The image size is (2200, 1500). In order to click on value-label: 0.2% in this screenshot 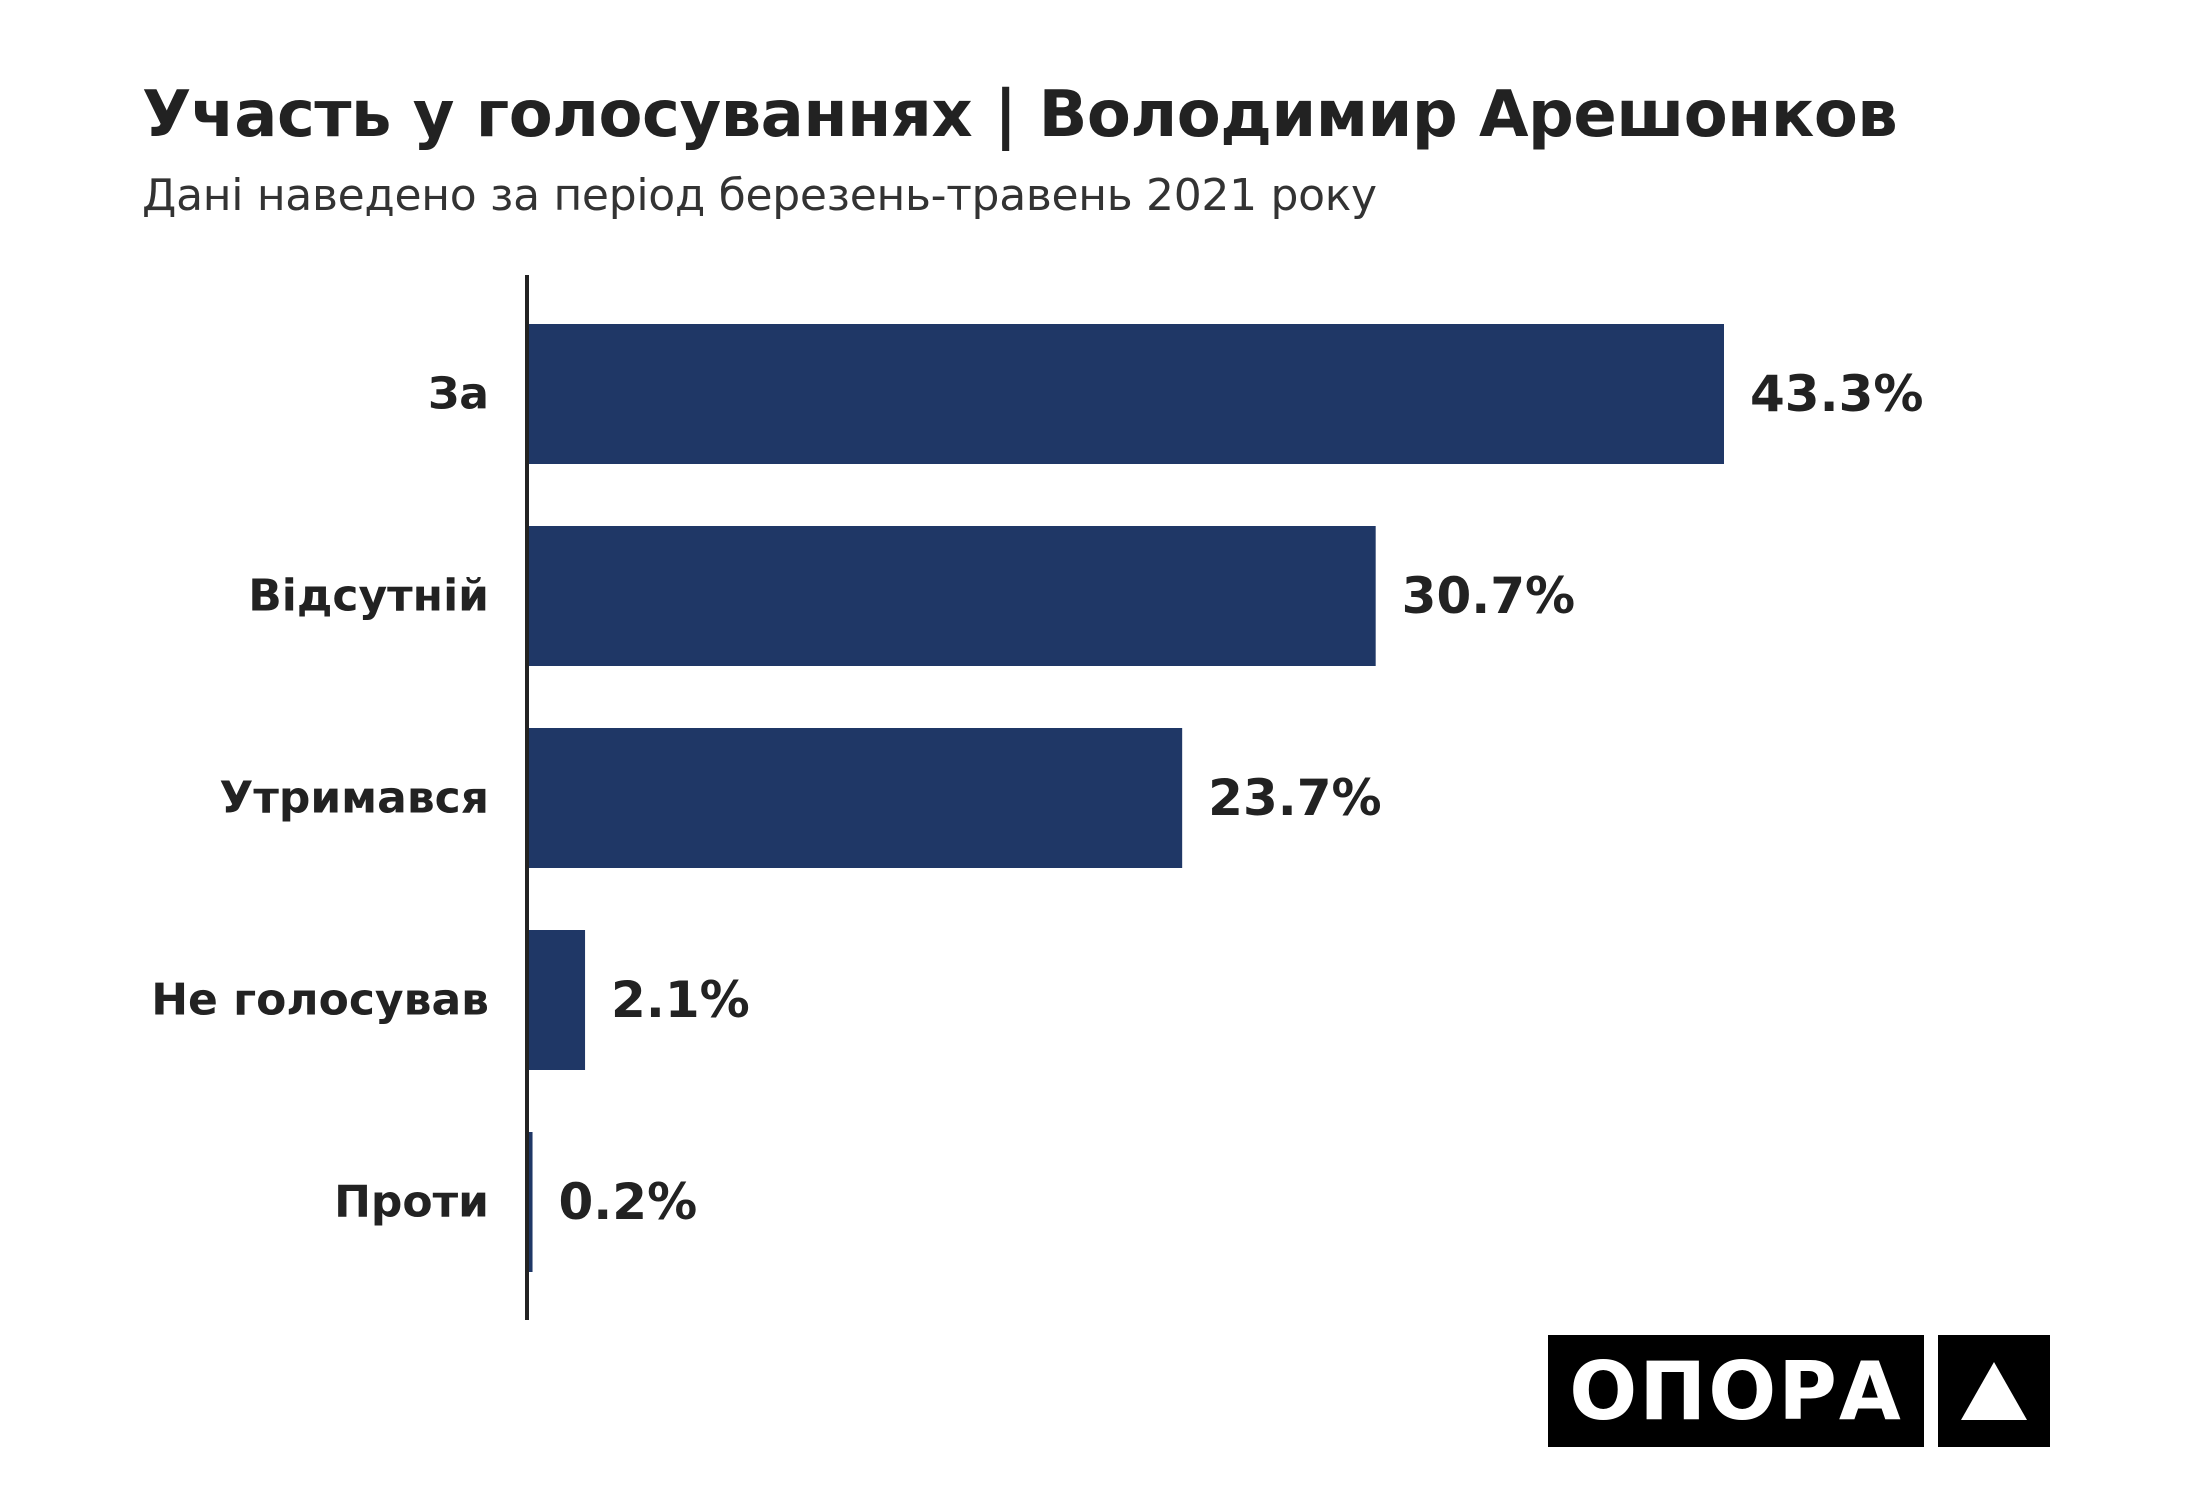, I will do `click(628, 1202)`.